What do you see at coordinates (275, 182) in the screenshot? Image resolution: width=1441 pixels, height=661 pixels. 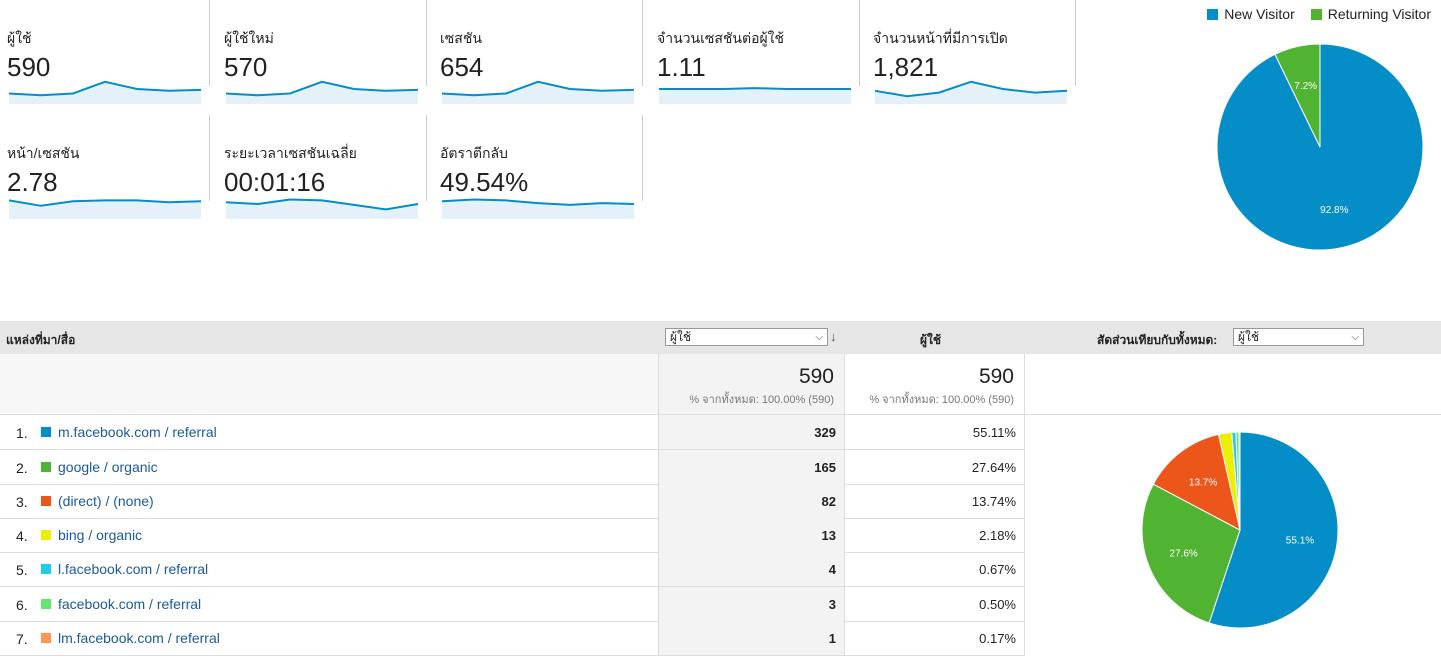 I see `metric-value: 00:01:16` at bounding box center [275, 182].